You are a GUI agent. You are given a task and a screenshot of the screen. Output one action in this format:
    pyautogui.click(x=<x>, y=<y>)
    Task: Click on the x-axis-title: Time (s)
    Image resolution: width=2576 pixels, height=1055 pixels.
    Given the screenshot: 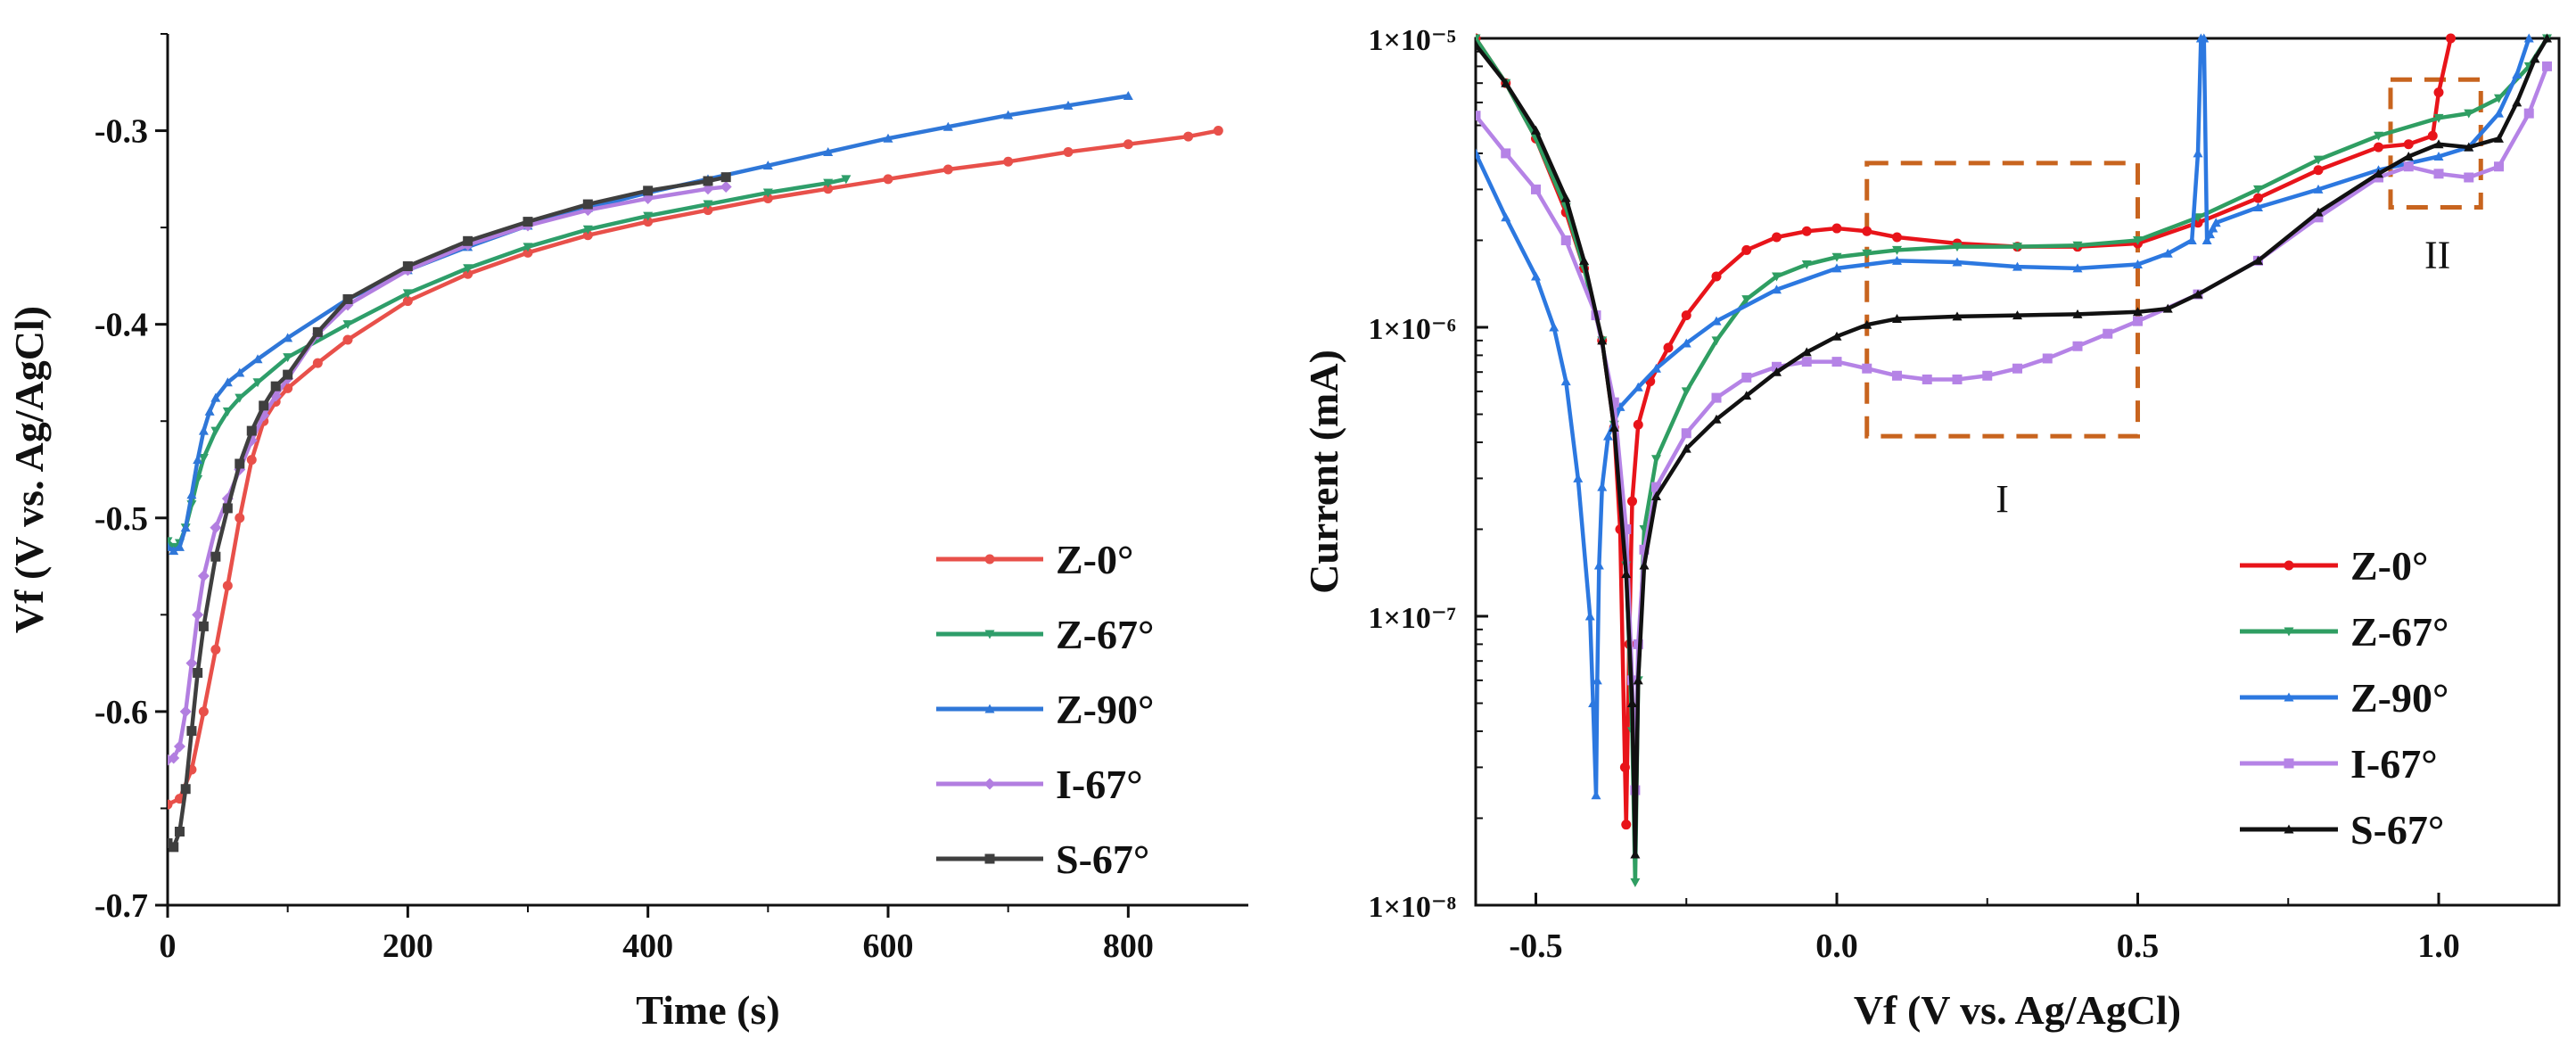 What is the action you would take?
    pyautogui.click(x=707, y=1010)
    